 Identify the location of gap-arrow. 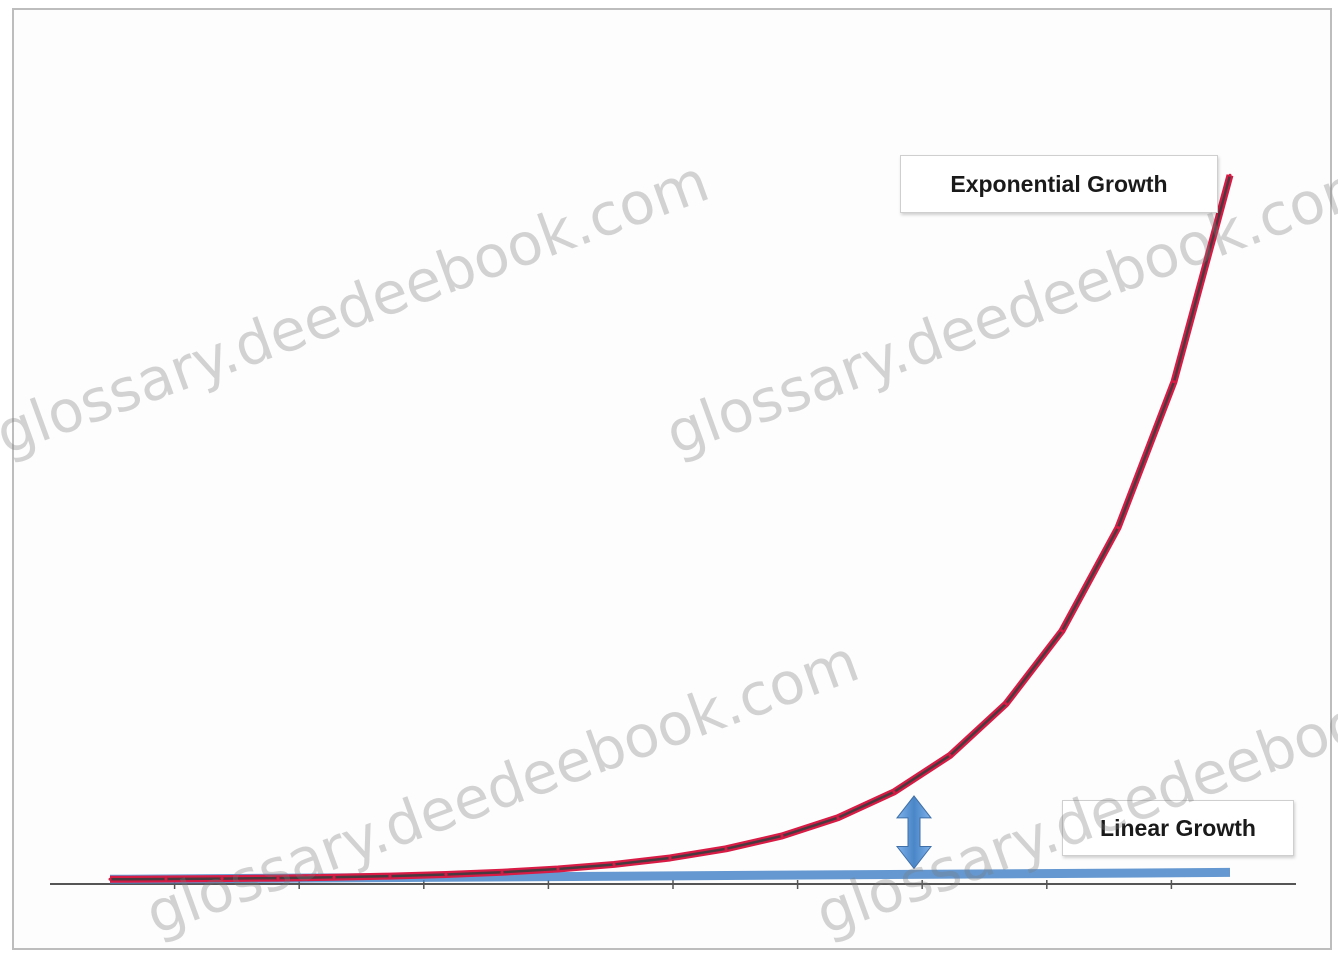
(914, 832).